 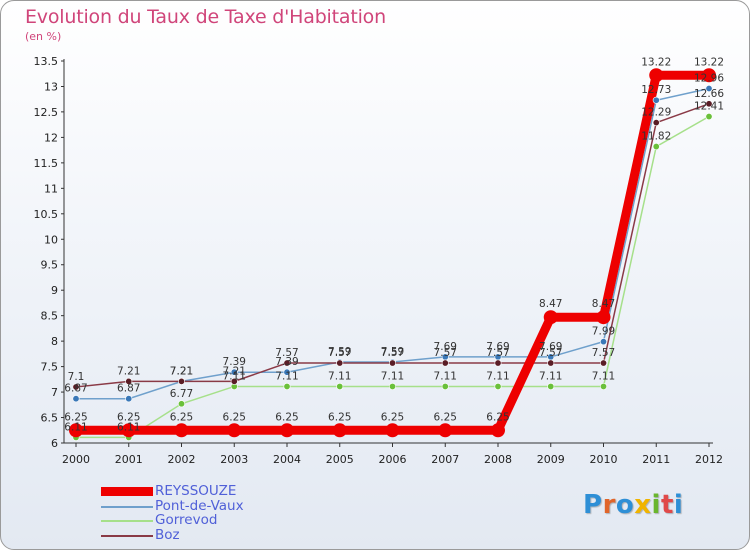 I want to click on x-tick-label: 2011, so click(x=656, y=459).